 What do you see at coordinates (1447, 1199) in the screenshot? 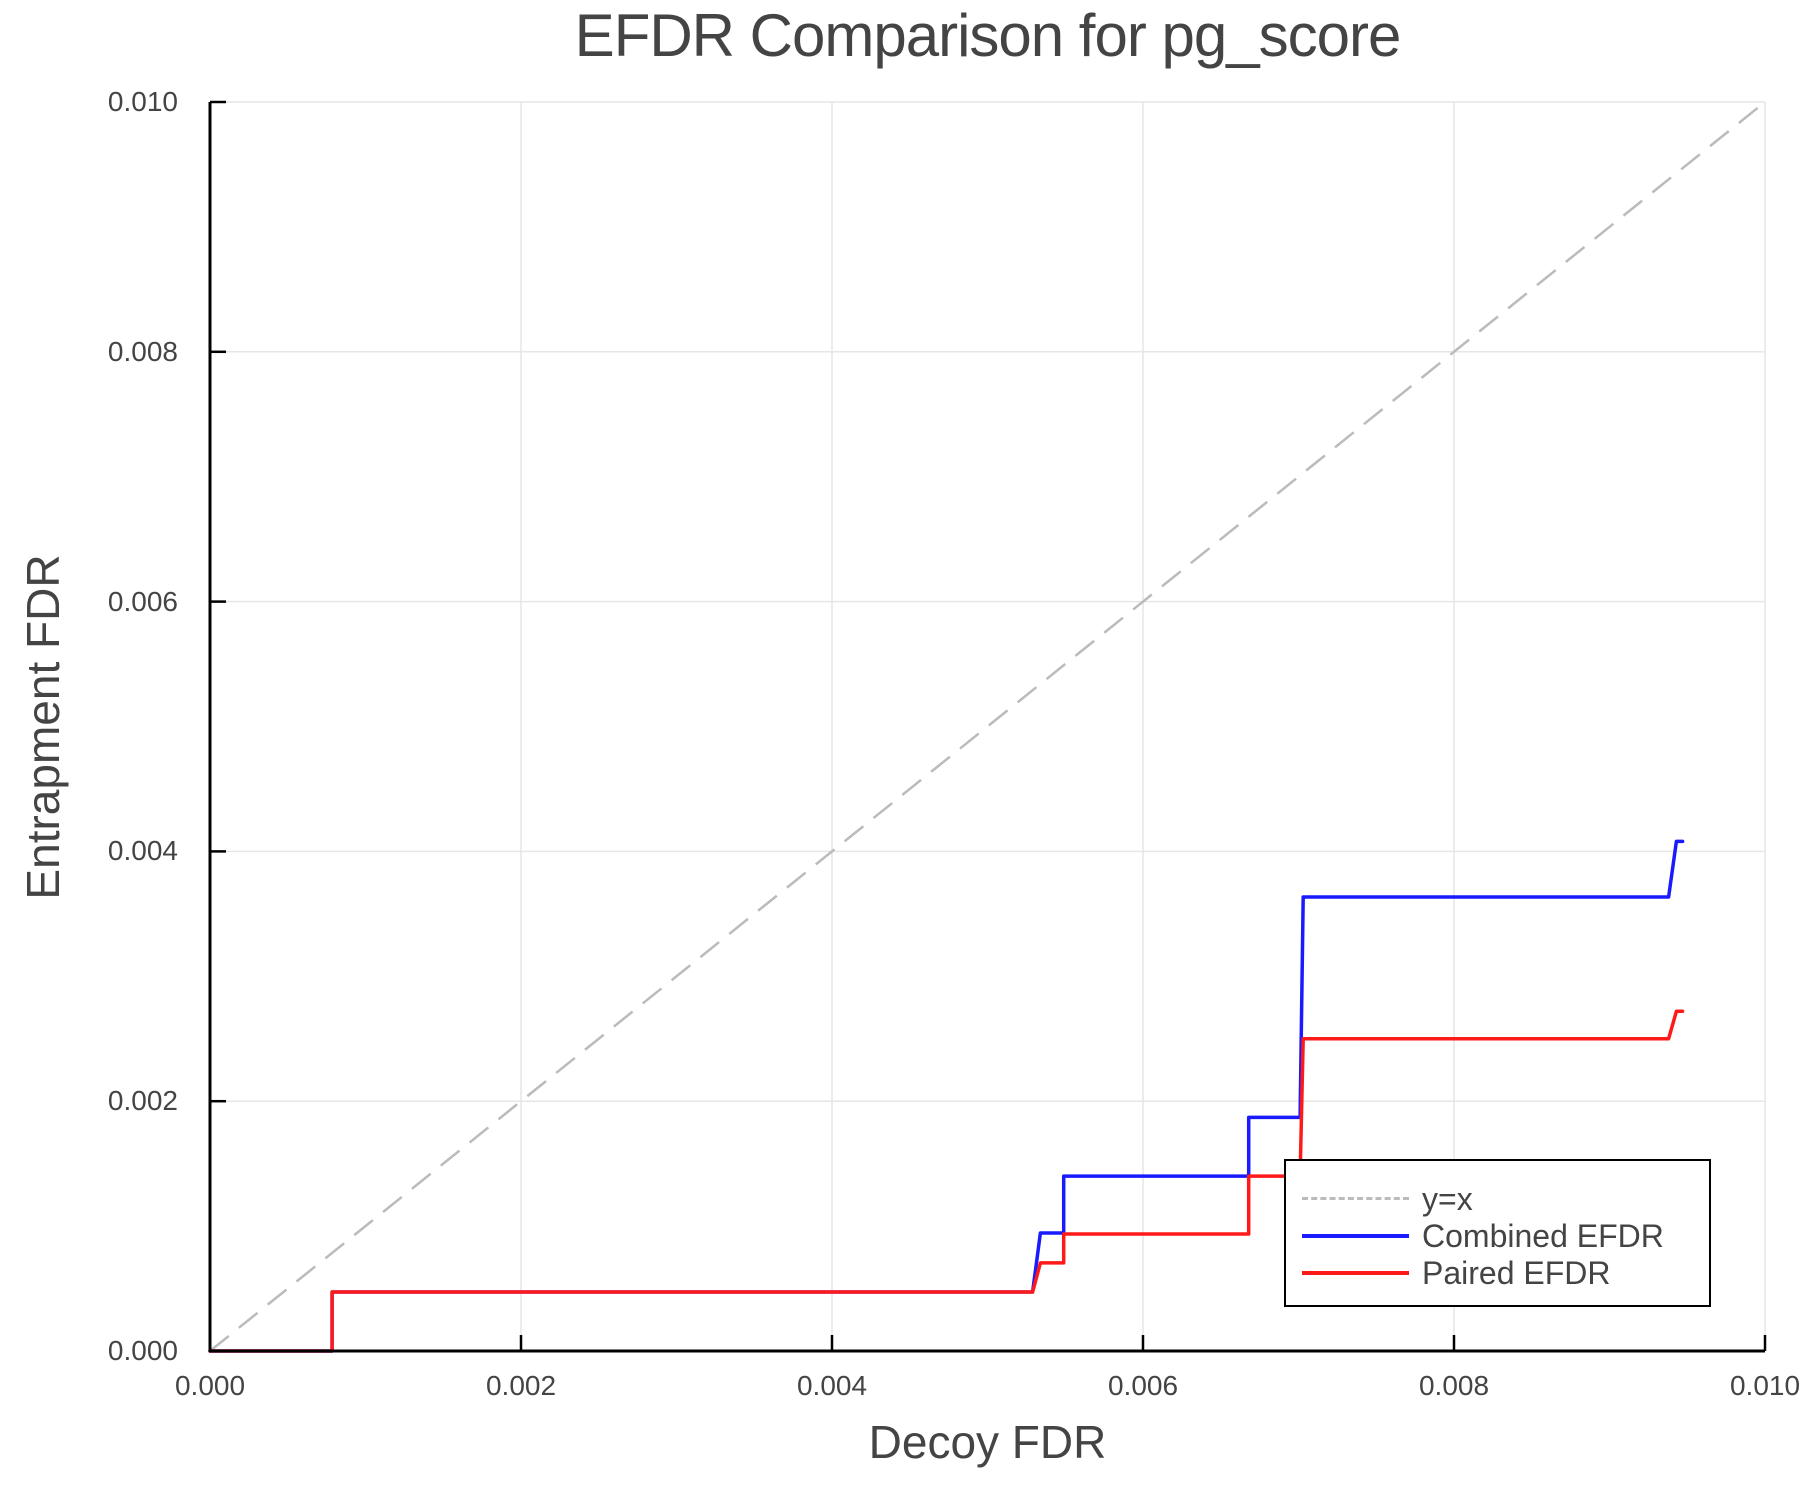
I see `legend-label: y=x` at bounding box center [1447, 1199].